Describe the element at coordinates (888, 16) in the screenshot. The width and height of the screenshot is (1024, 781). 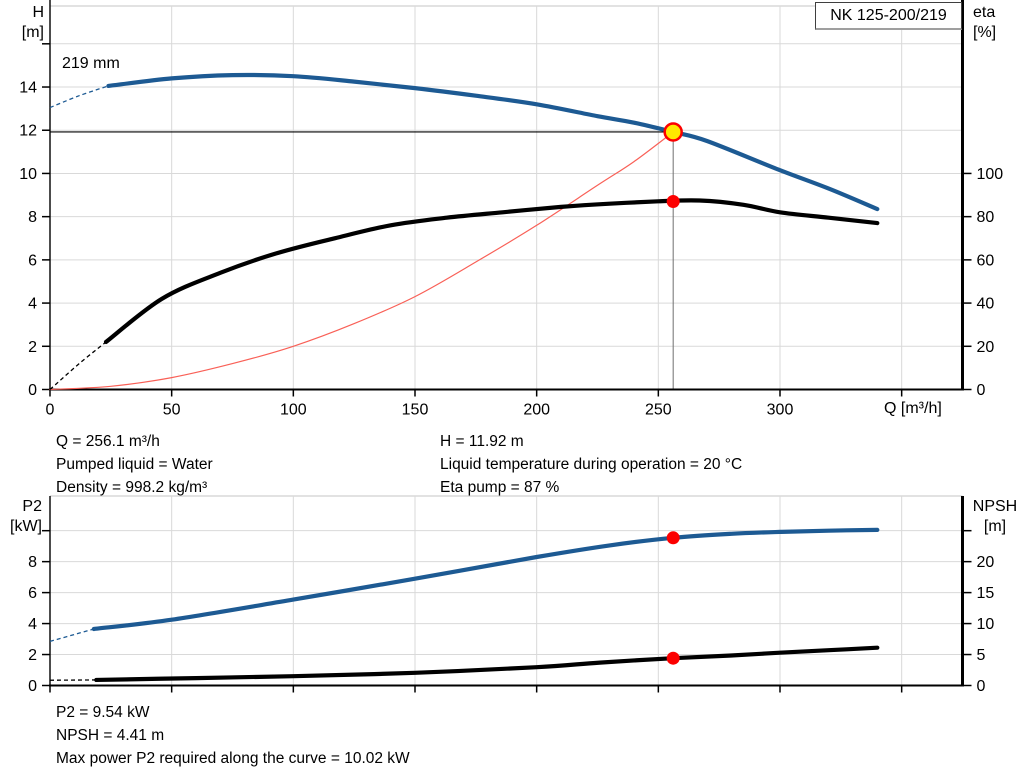
I see `pump-type-box: NK 125-200/219` at that location.